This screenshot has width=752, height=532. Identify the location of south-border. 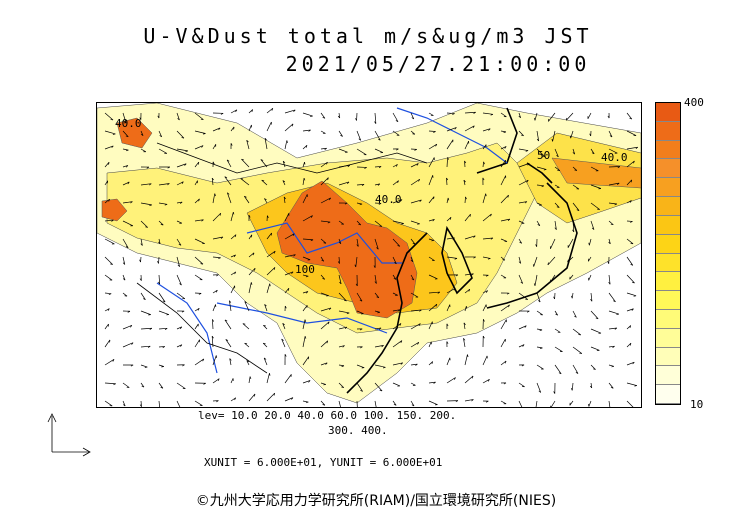
(202, 328).